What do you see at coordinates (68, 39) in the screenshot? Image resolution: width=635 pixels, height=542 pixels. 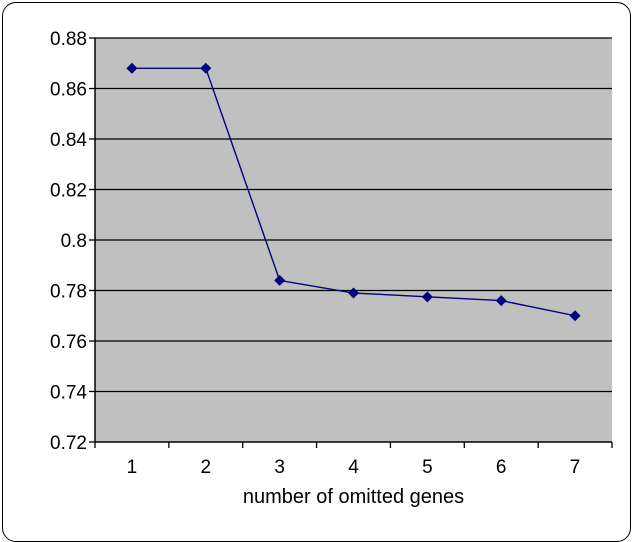 I see `y-tick-label: 0.88` at bounding box center [68, 39].